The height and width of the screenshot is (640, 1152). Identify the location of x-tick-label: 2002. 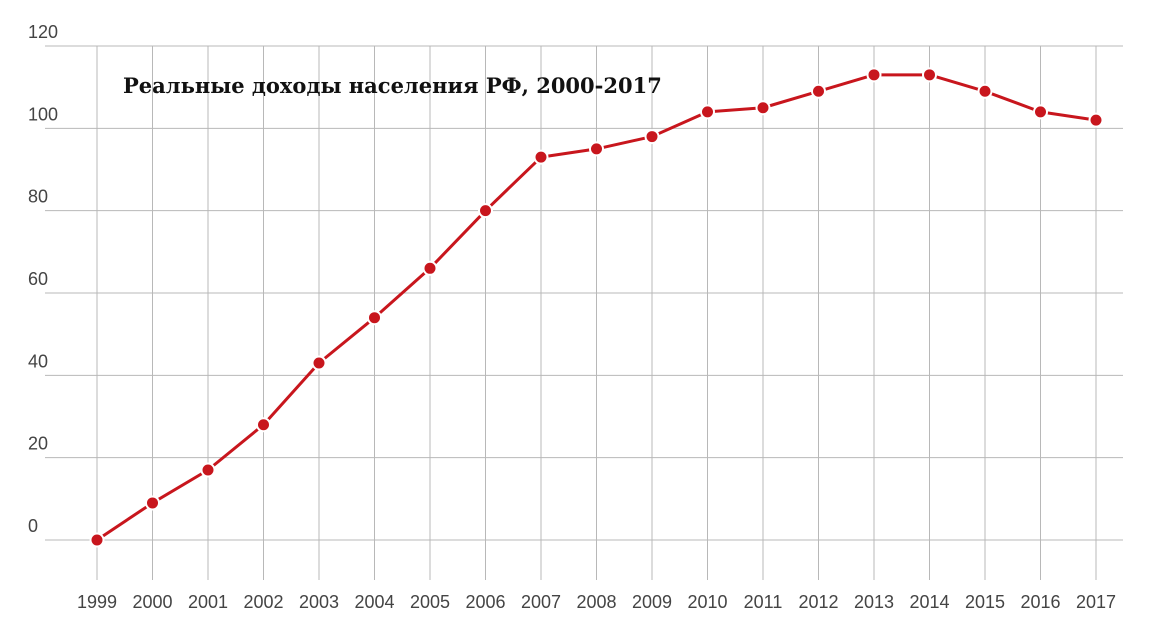
(263, 602).